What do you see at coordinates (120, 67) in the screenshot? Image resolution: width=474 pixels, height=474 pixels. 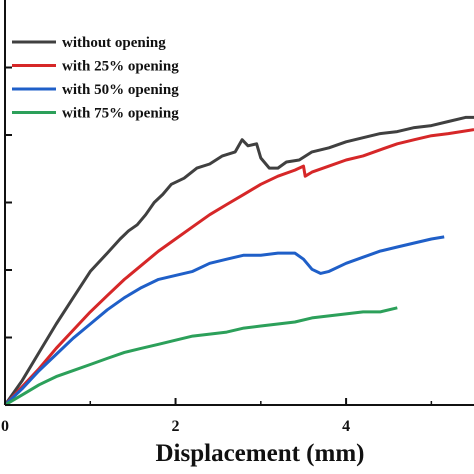 I see `legend-label-2: with 25% opening` at bounding box center [120, 67].